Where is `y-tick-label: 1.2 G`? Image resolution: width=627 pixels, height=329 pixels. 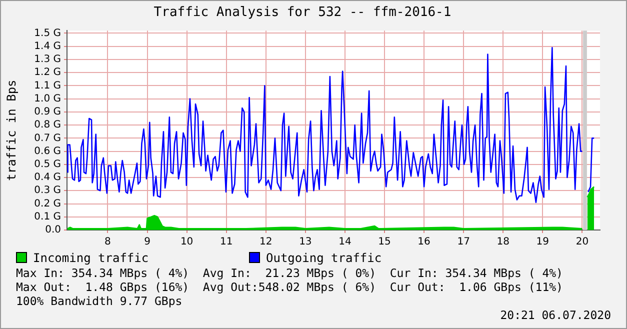 y-tick-label: 1.2 G is located at coordinates (47, 72).